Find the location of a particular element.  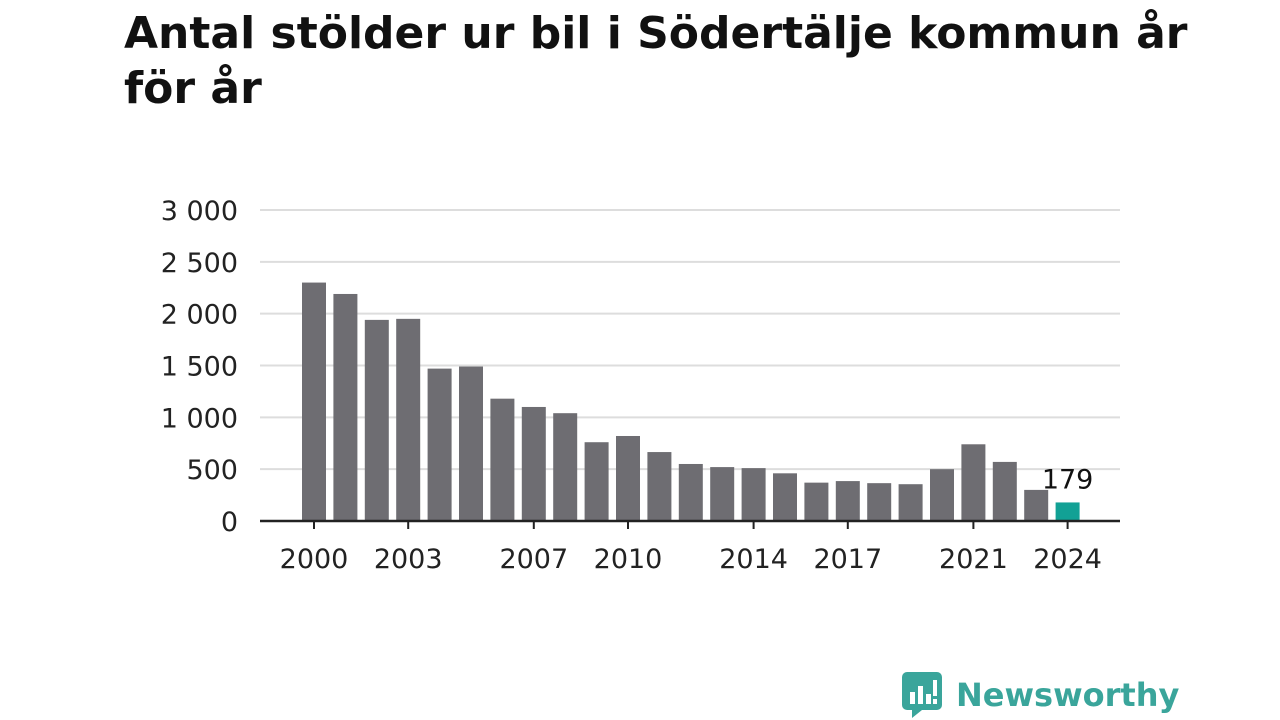

annotations: 179 is located at coordinates (1068, 479).